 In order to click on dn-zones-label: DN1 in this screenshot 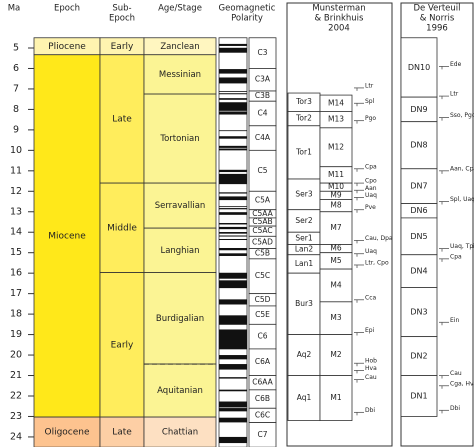, I will do `click(418, 395)`.